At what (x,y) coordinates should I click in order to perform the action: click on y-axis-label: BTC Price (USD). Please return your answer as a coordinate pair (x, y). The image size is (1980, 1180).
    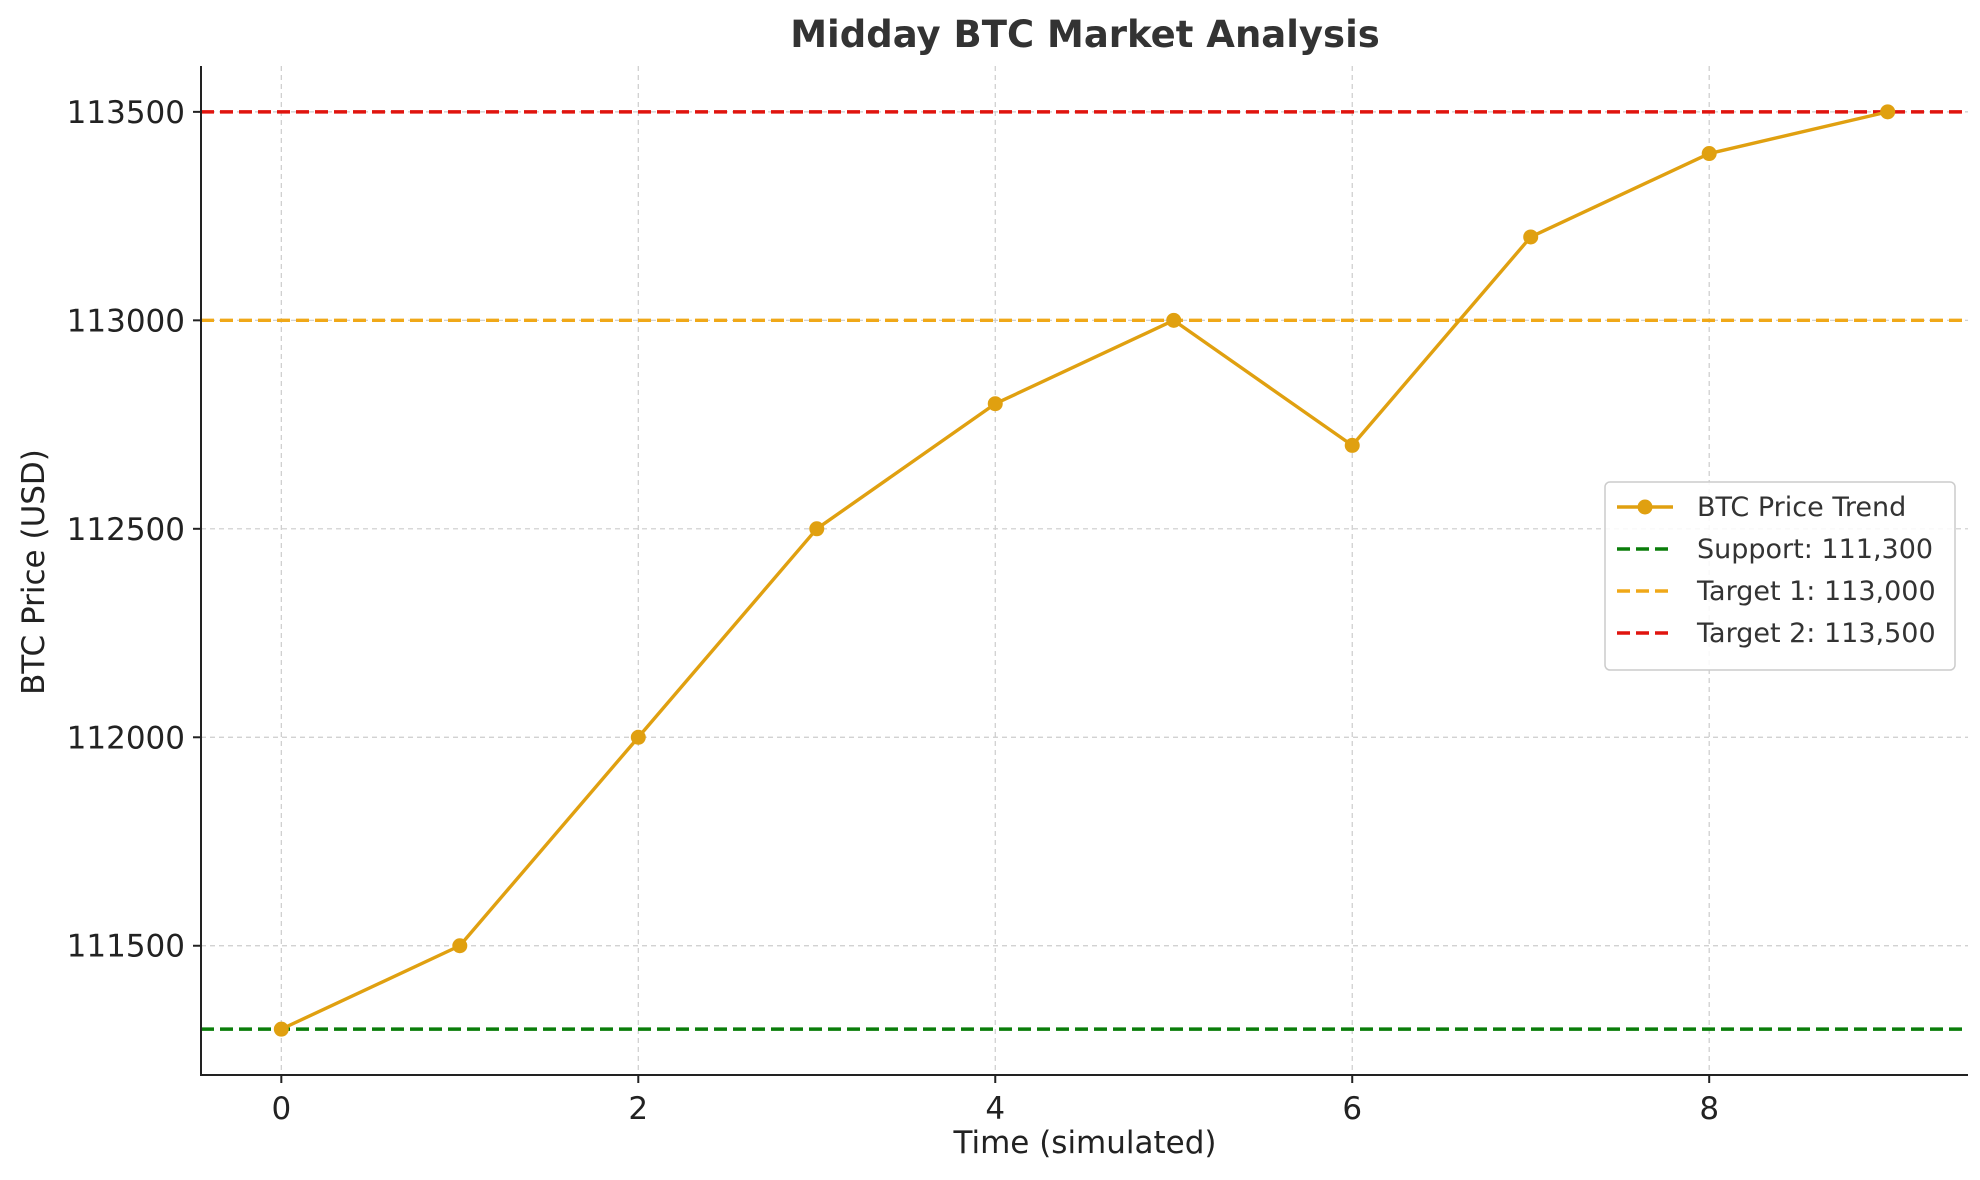
    Looking at the image, I should click on (34, 572).